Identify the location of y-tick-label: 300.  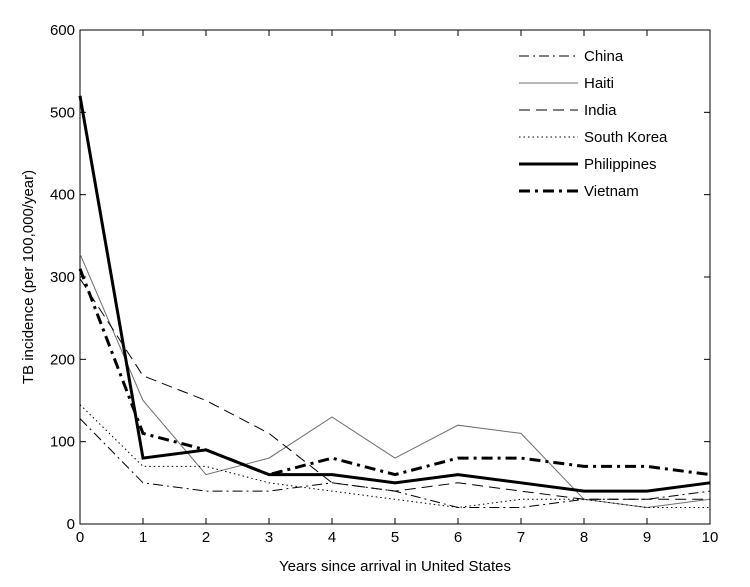
(62, 277).